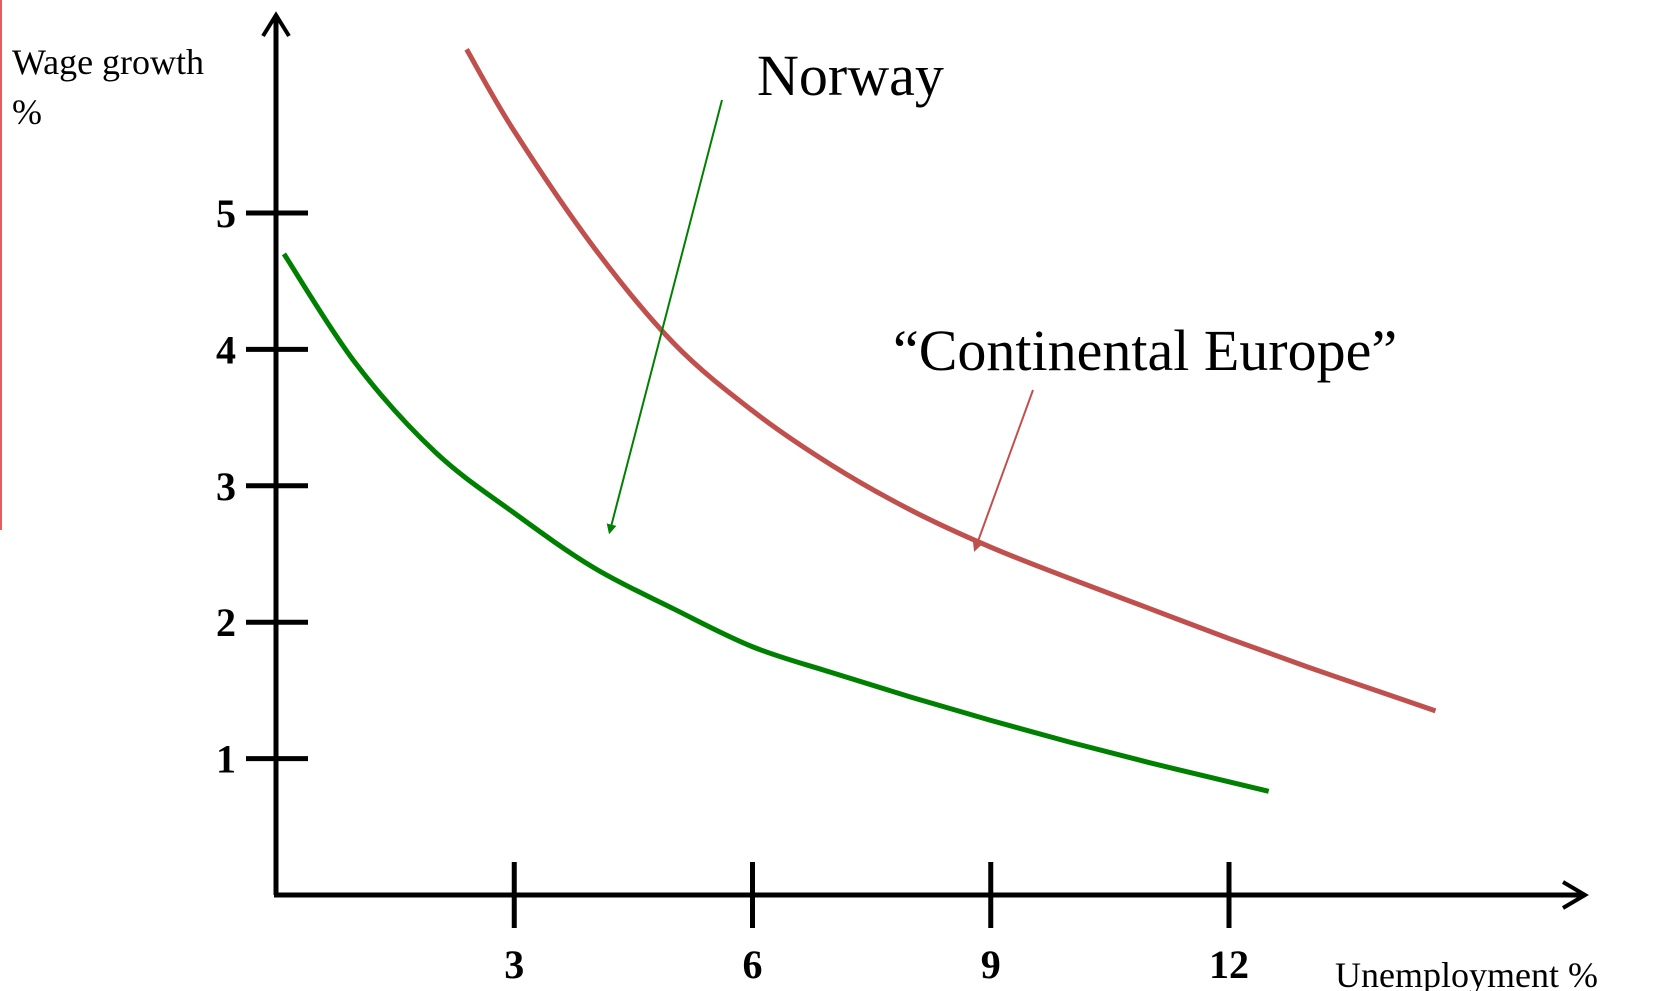  Describe the element at coordinates (226, 349) in the screenshot. I see `y-tick-label: 4` at that location.